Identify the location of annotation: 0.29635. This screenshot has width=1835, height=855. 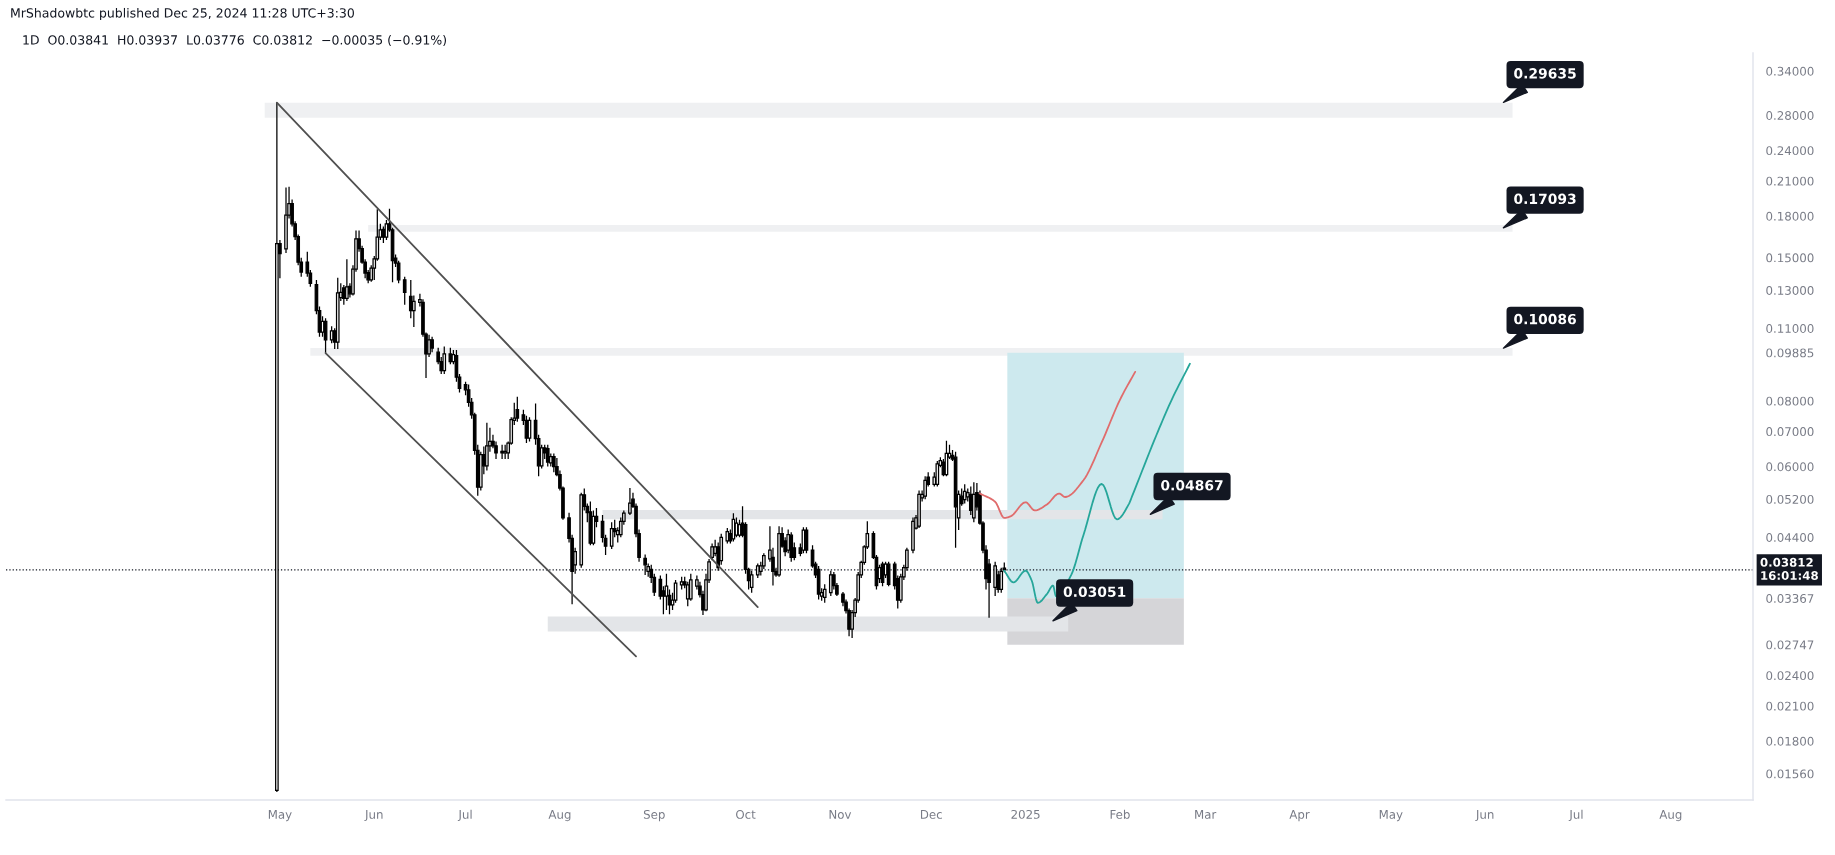
(1545, 73).